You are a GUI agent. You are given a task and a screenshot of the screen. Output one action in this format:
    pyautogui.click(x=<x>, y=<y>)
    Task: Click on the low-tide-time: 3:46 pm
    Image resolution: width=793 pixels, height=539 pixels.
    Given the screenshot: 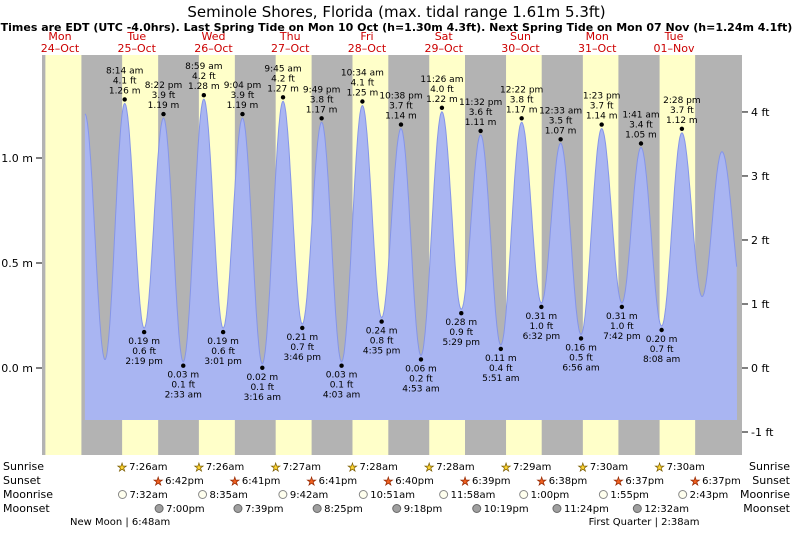 What is the action you would take?
    pyautogui.click(x=302, y=358)
    